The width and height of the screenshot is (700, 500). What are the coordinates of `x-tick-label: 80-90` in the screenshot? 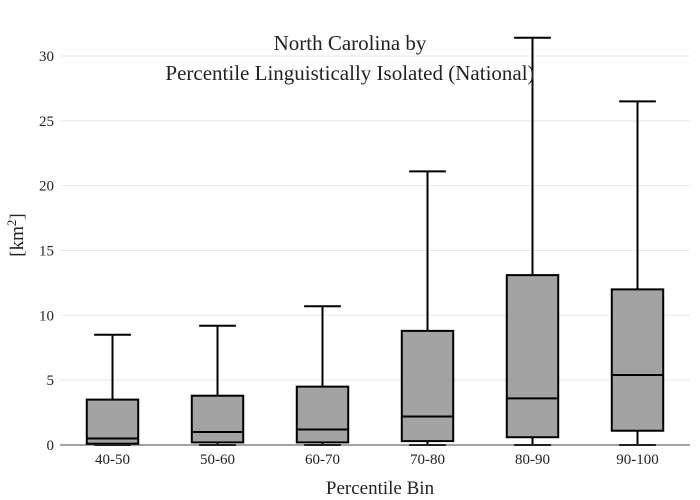 It's located at (532, 460).